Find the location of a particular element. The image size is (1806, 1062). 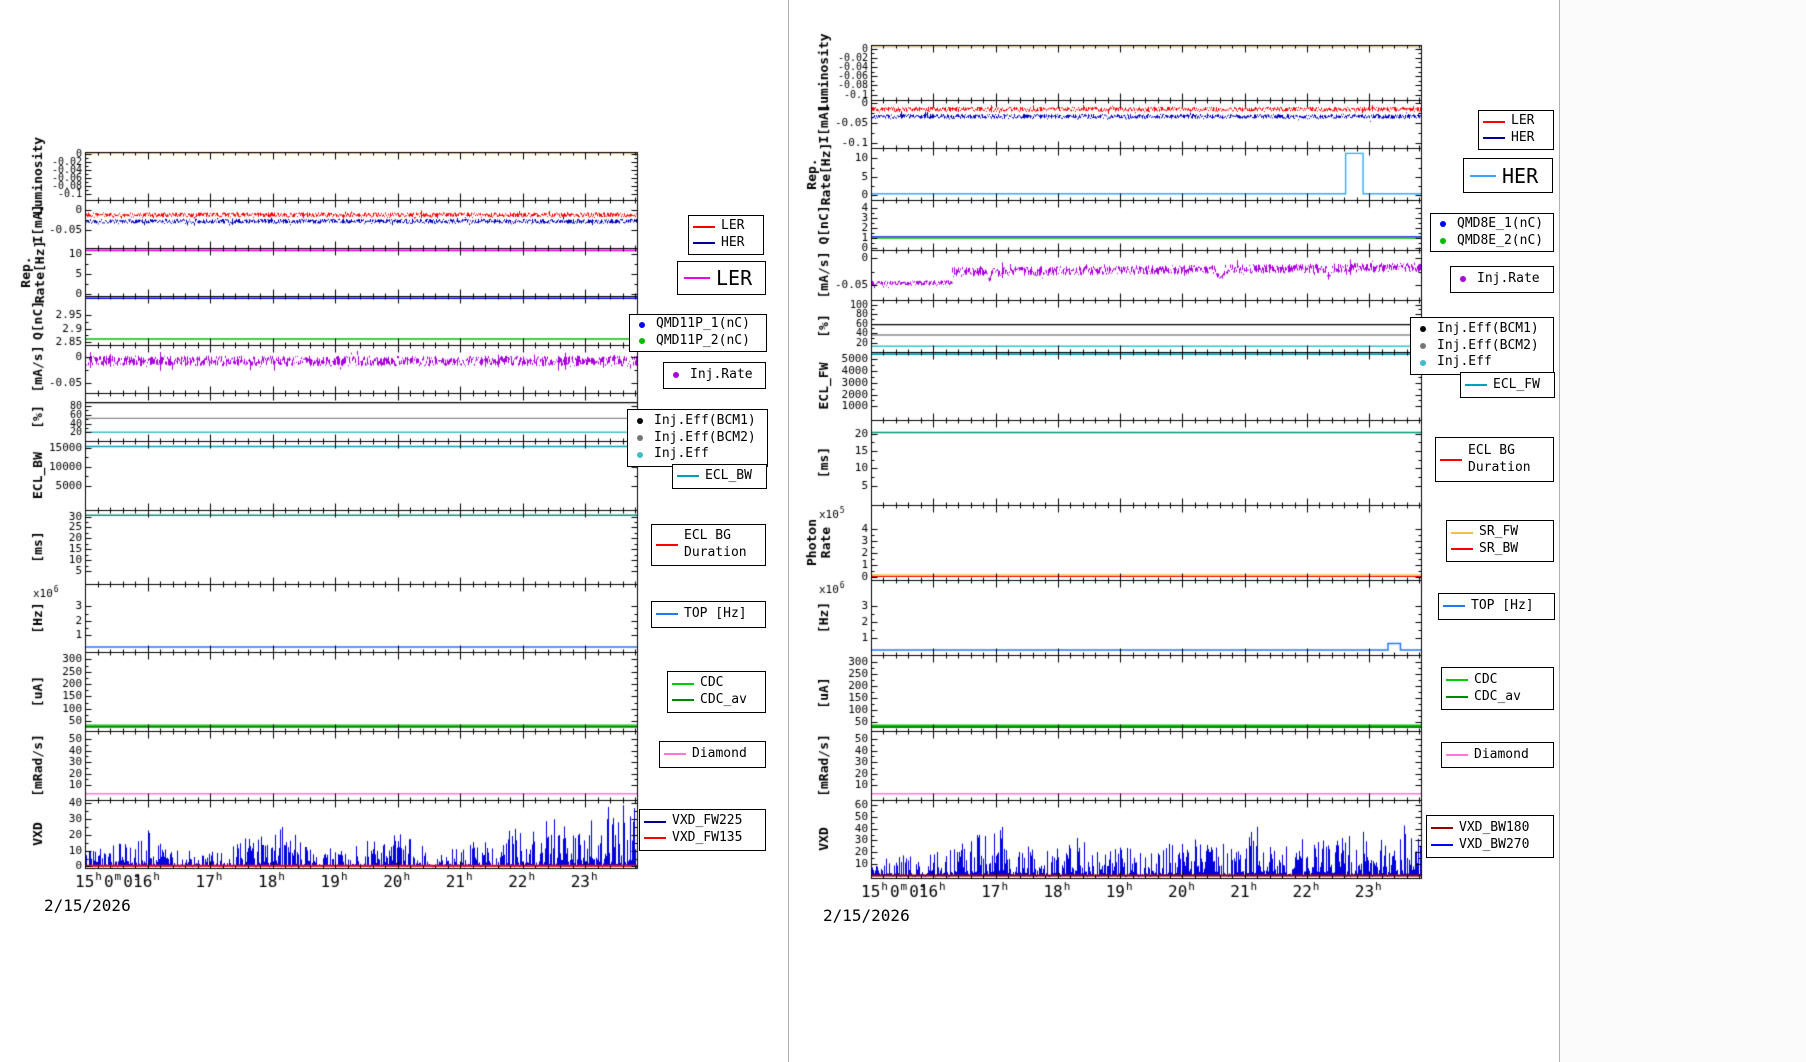

legend-label: QMD11P_1(nC) is located at coordinates (703, 324).